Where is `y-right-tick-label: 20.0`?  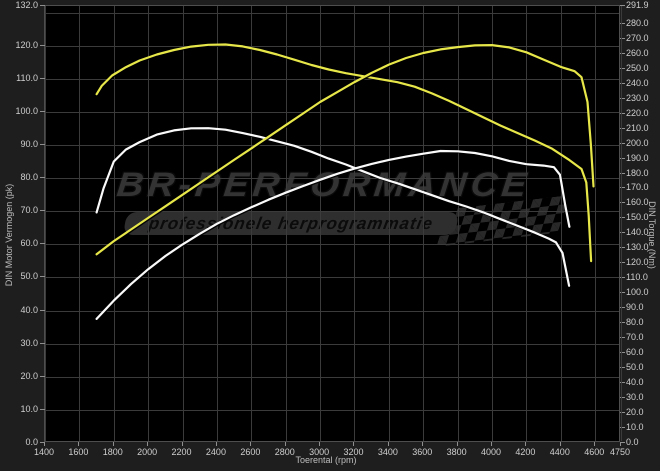
y-right-tick-label: 20.0 is located at coordinates (635, 412).